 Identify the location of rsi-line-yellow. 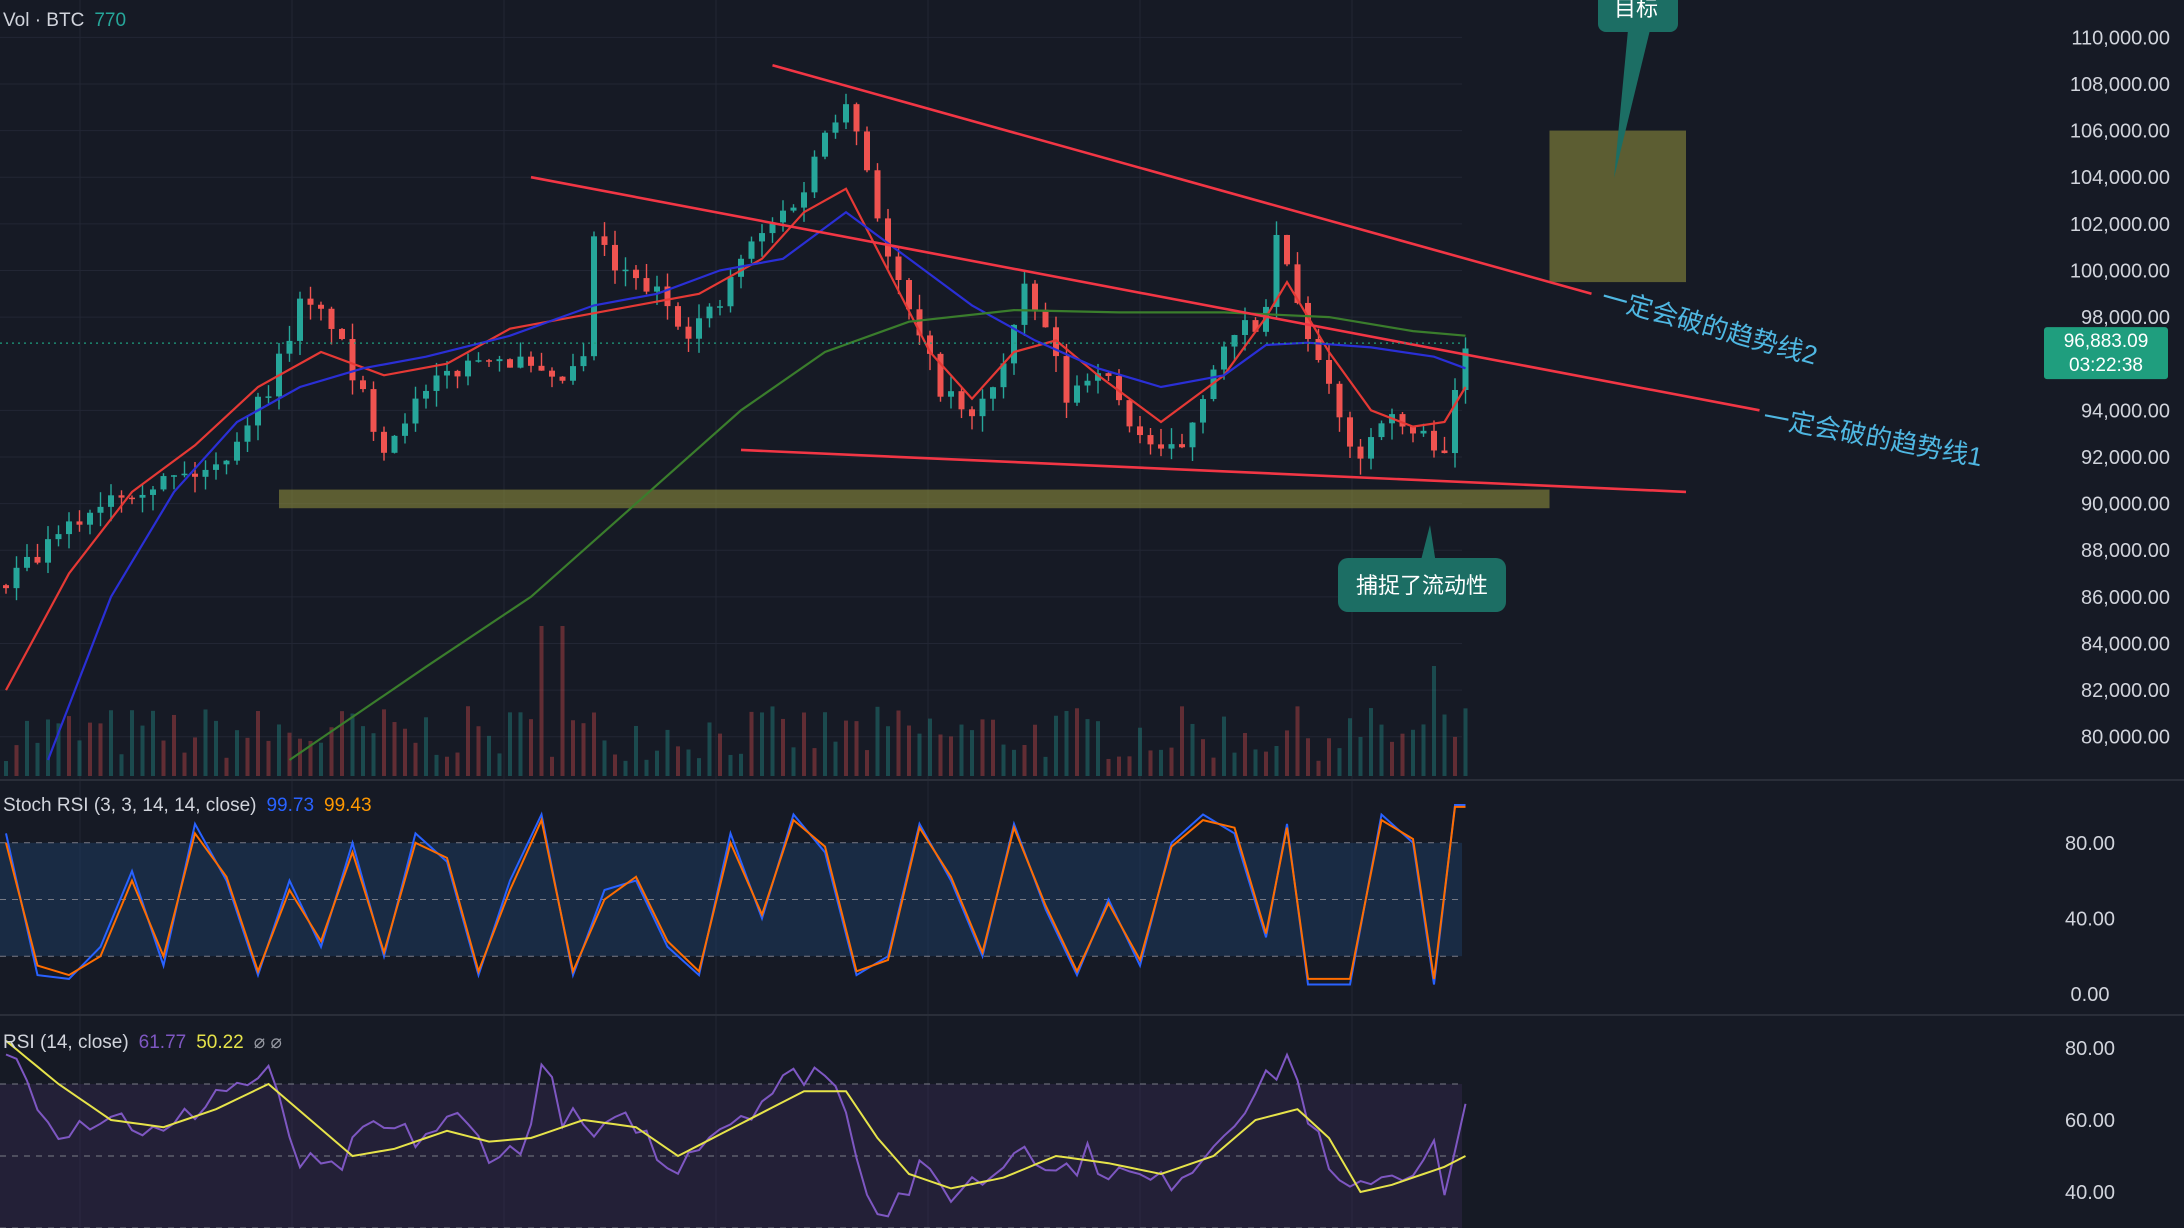
(735, 1117).